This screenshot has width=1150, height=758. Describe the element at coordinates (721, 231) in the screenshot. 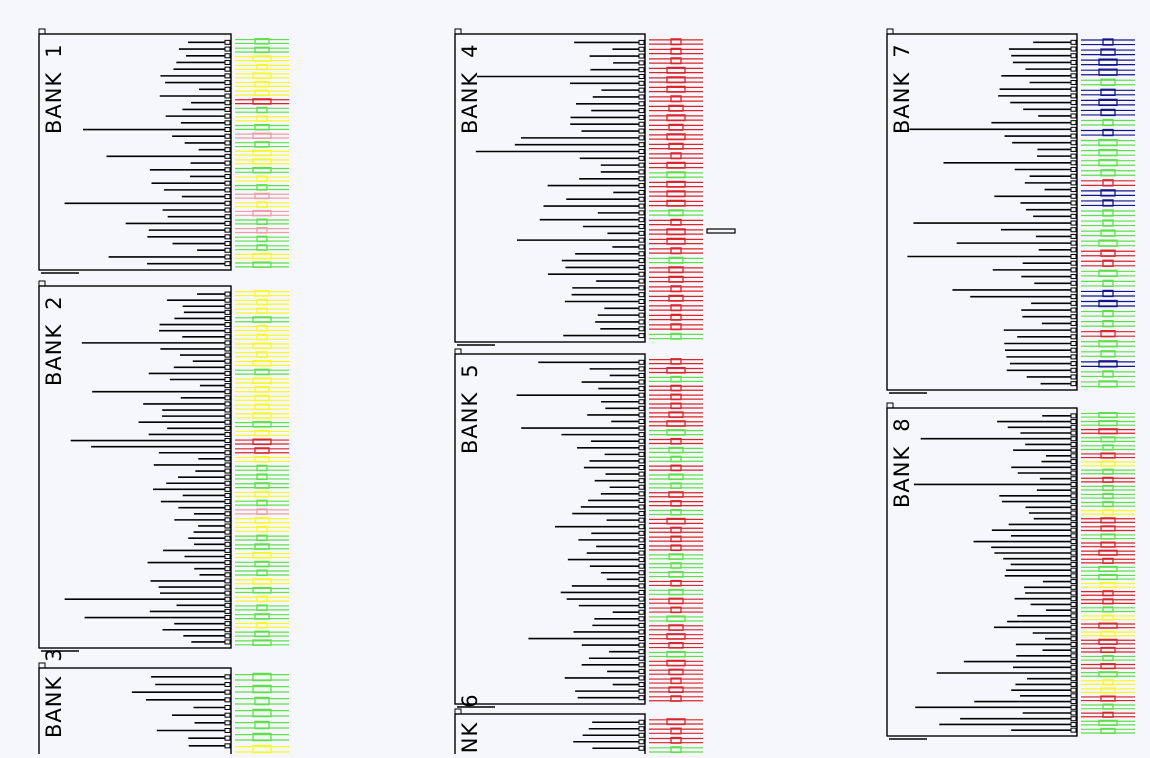

I see `probe-tick` at that location.